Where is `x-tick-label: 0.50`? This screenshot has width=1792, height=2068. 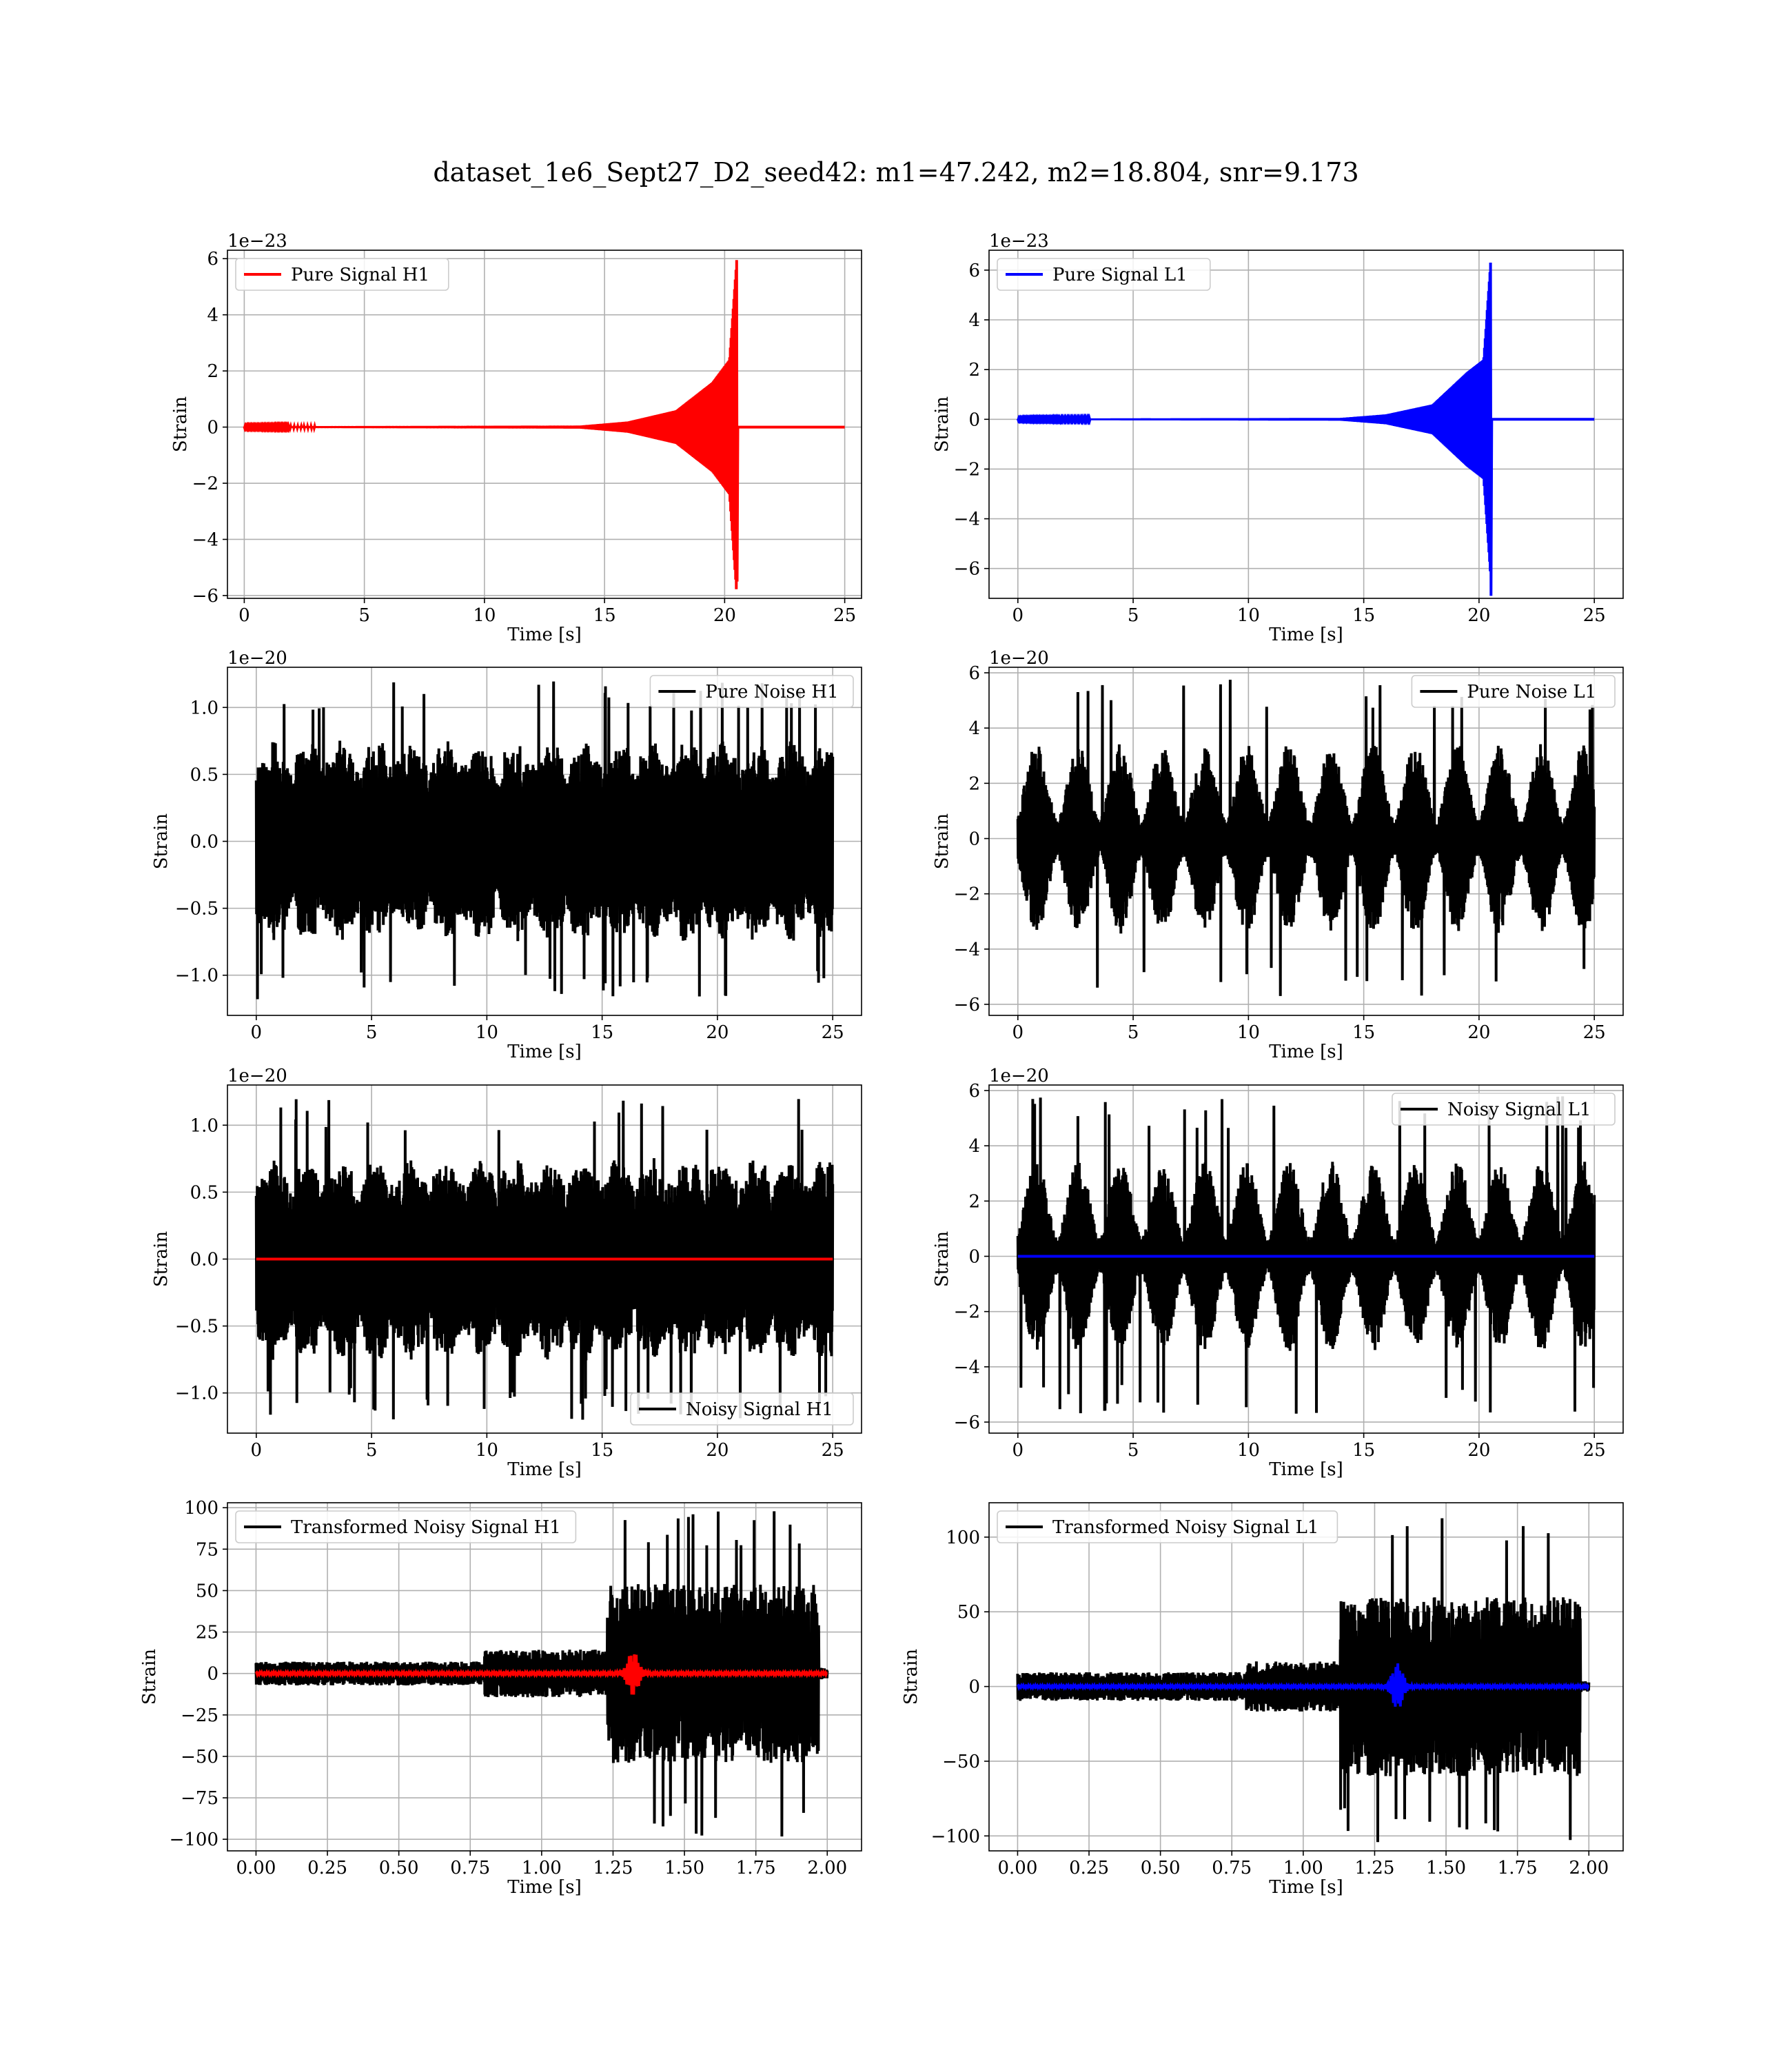
x-tick-label: 0.50 is located at coordinates (399, 1868).